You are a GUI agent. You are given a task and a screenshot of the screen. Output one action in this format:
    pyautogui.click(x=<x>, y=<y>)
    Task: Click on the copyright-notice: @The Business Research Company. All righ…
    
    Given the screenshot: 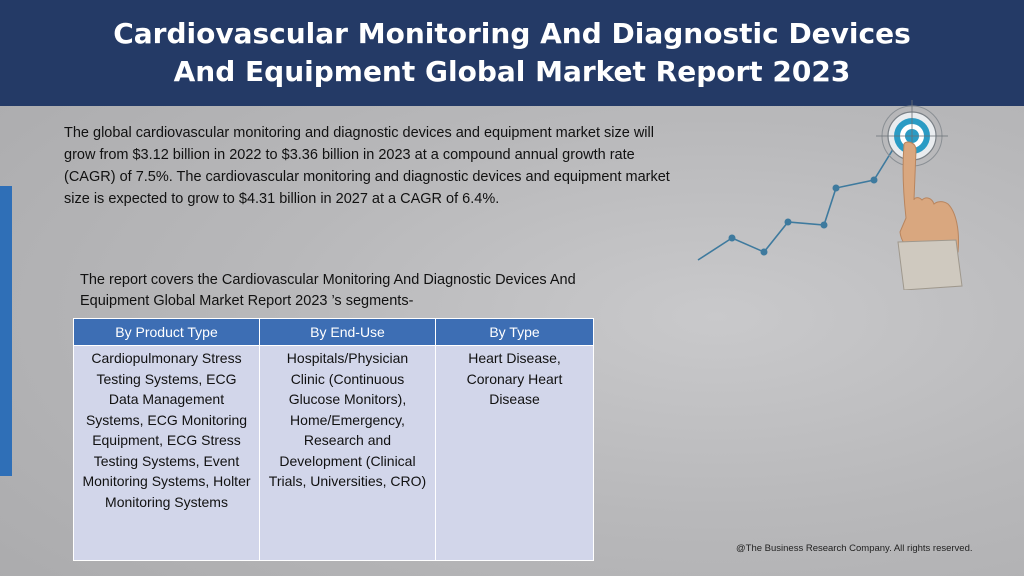 What is the action you would take?
    pyautogui.click(x=854, y=548)
    